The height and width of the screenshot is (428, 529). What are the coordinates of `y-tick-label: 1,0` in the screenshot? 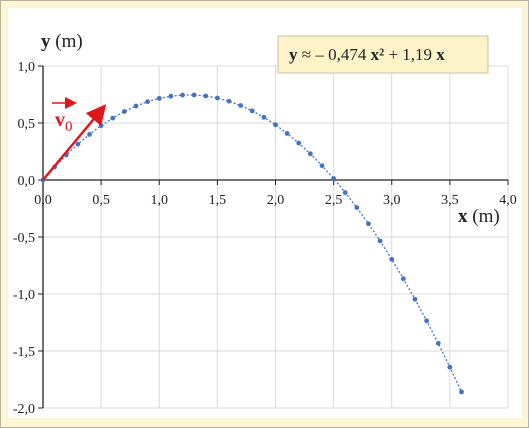 It's located at (27, 67).